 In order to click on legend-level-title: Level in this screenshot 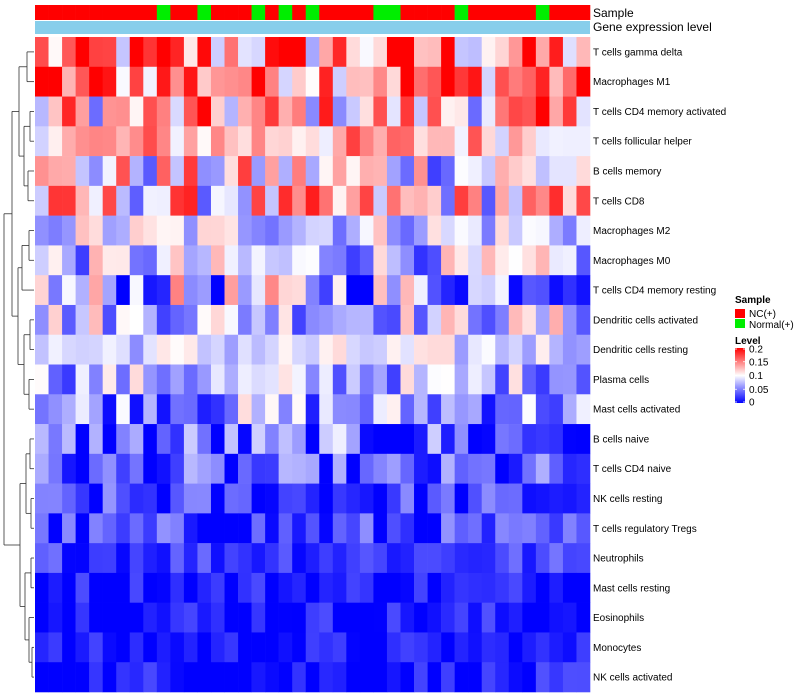, I will do `click(748, 341)`.